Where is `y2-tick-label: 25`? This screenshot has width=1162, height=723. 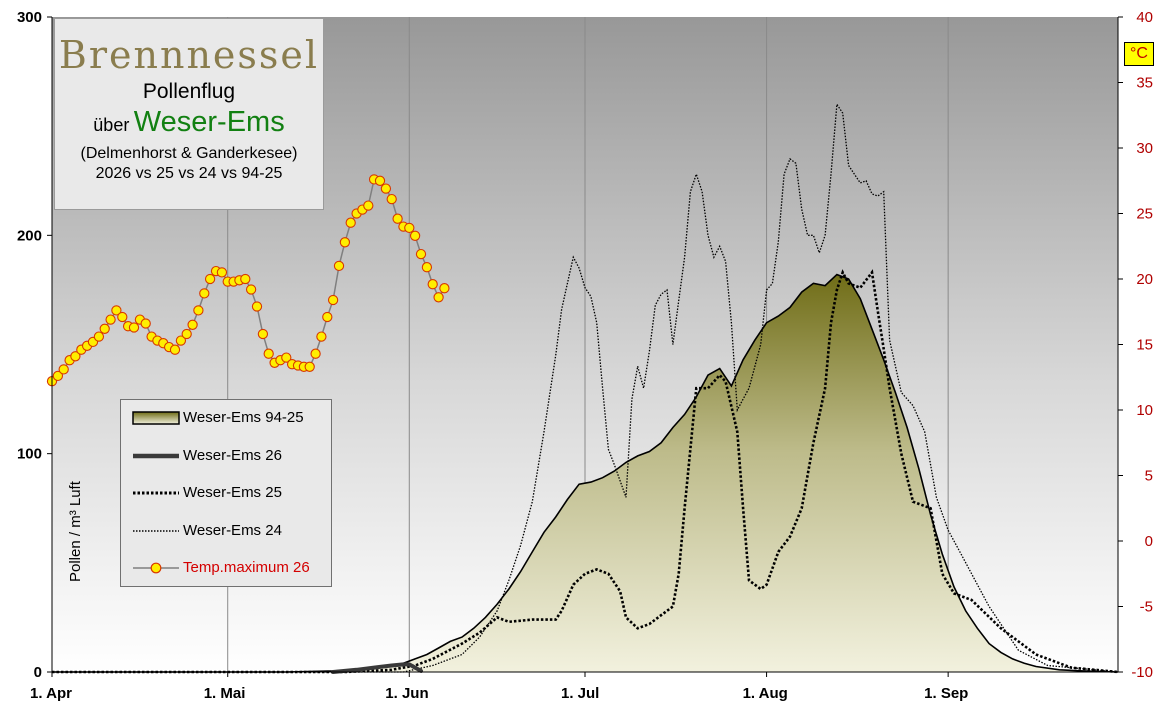
y2-tick-label: 25 is located at coordinates (1144, 214).